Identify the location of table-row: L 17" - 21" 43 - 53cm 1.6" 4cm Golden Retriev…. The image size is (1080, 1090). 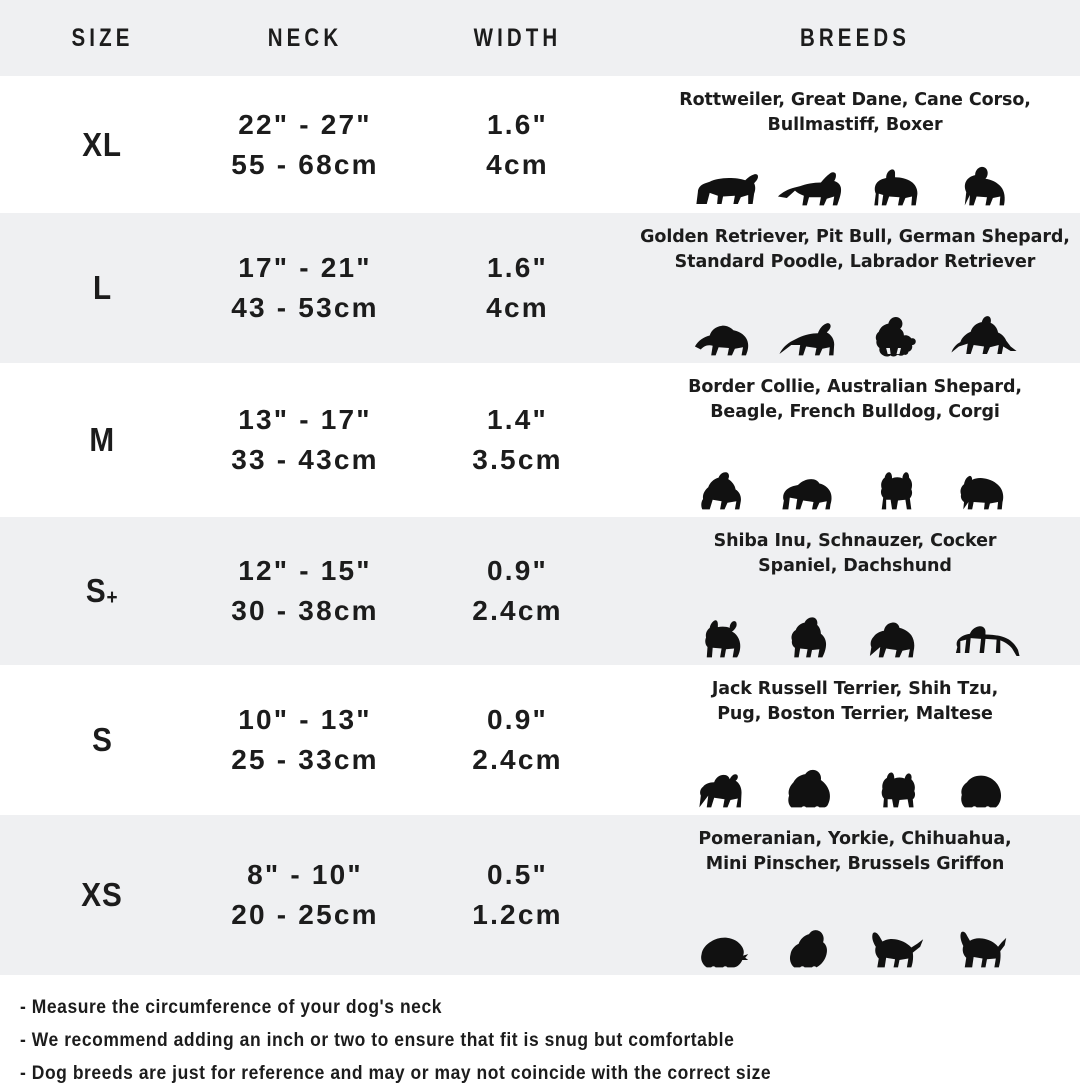
(540, 288).